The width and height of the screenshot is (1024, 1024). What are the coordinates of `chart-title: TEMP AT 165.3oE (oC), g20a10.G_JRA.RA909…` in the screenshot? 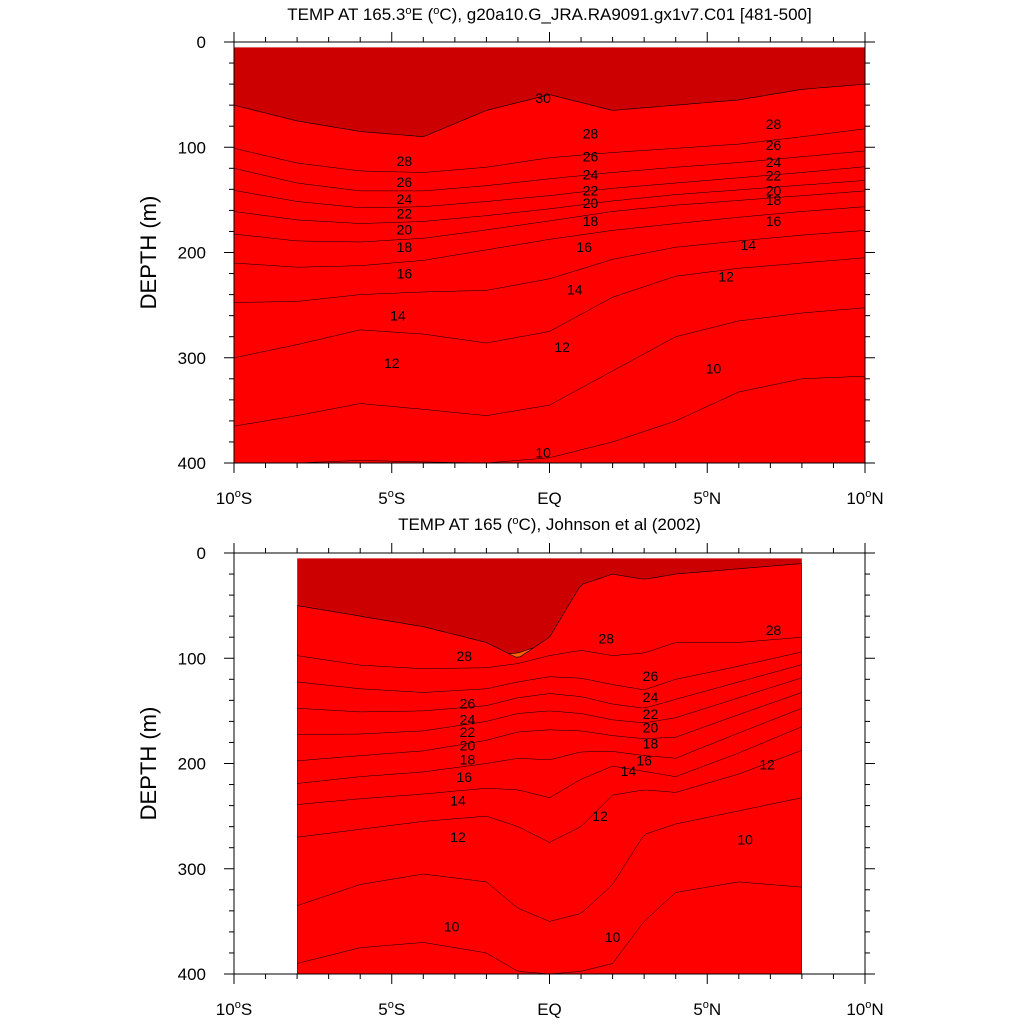 It's located at (549, 14).